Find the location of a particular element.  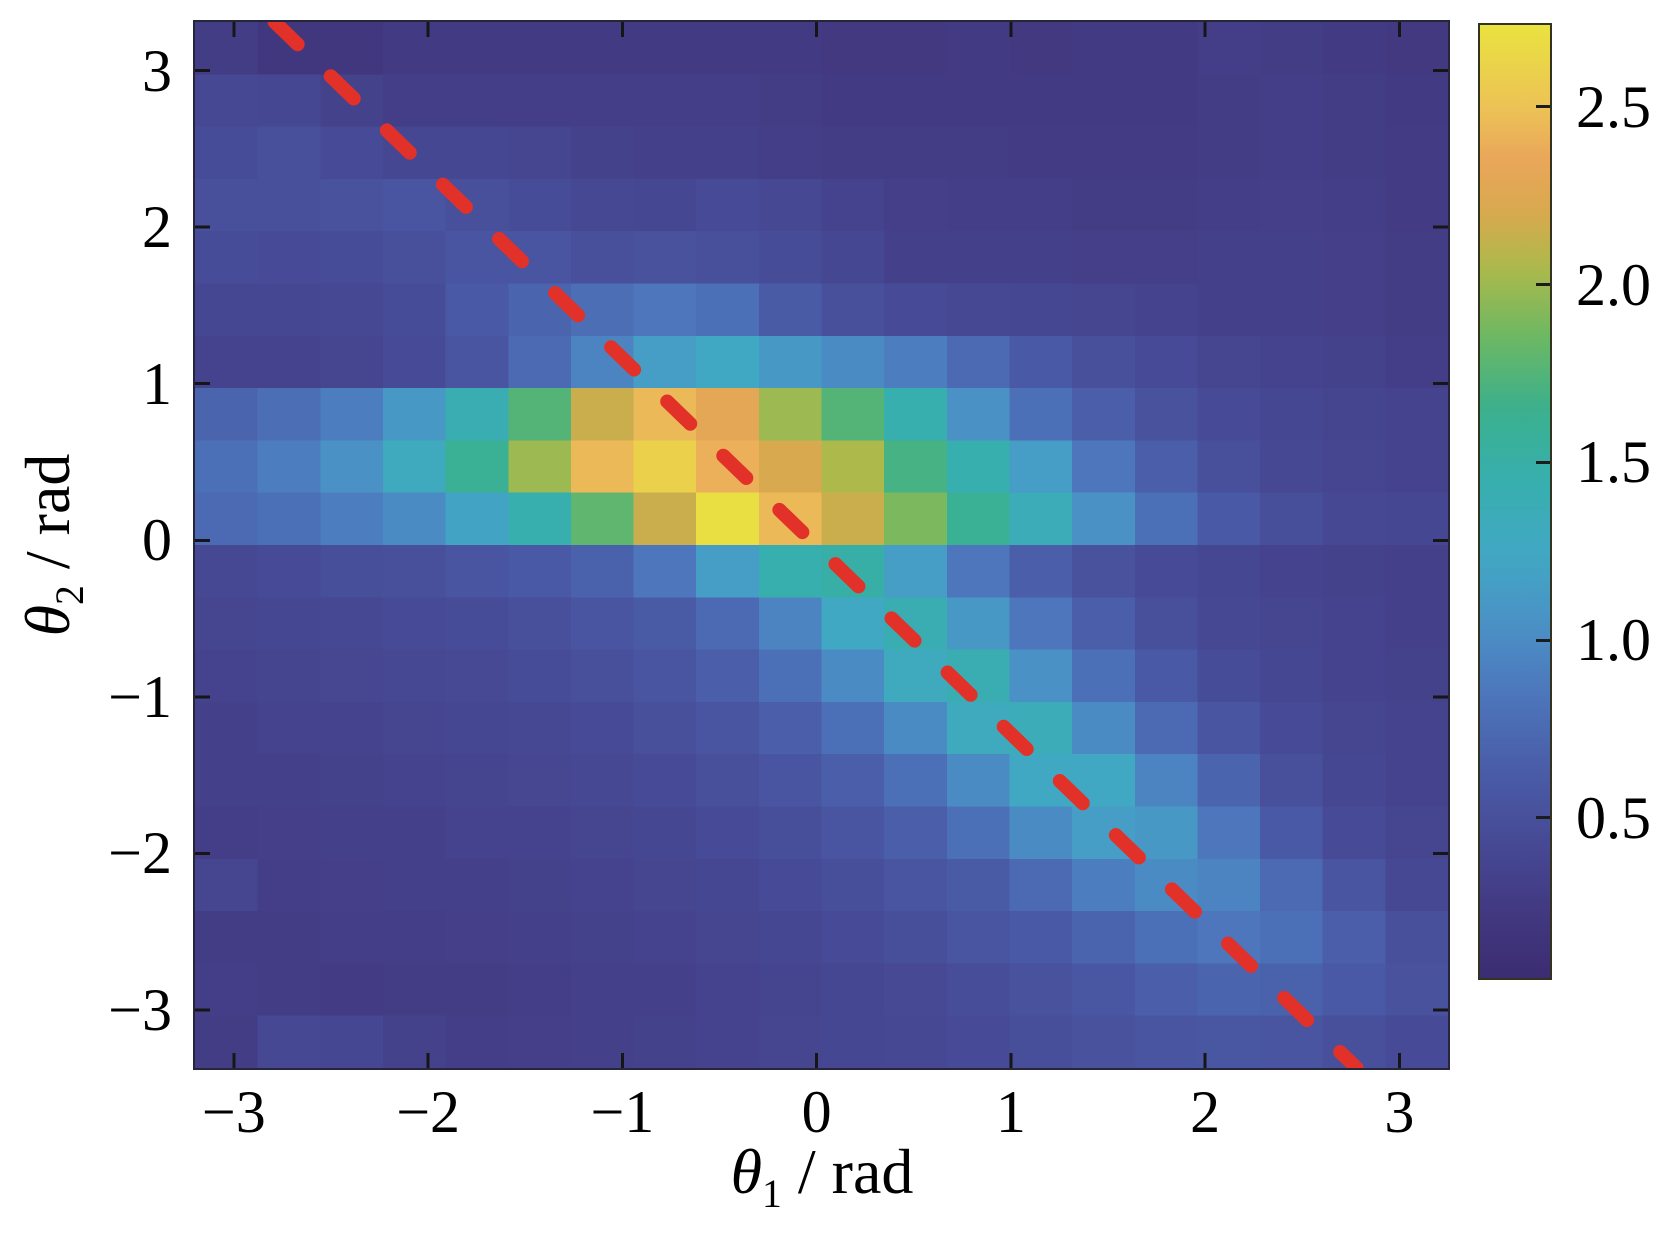

x-axis-unit: / rad is located at coordinates (847, 1171).